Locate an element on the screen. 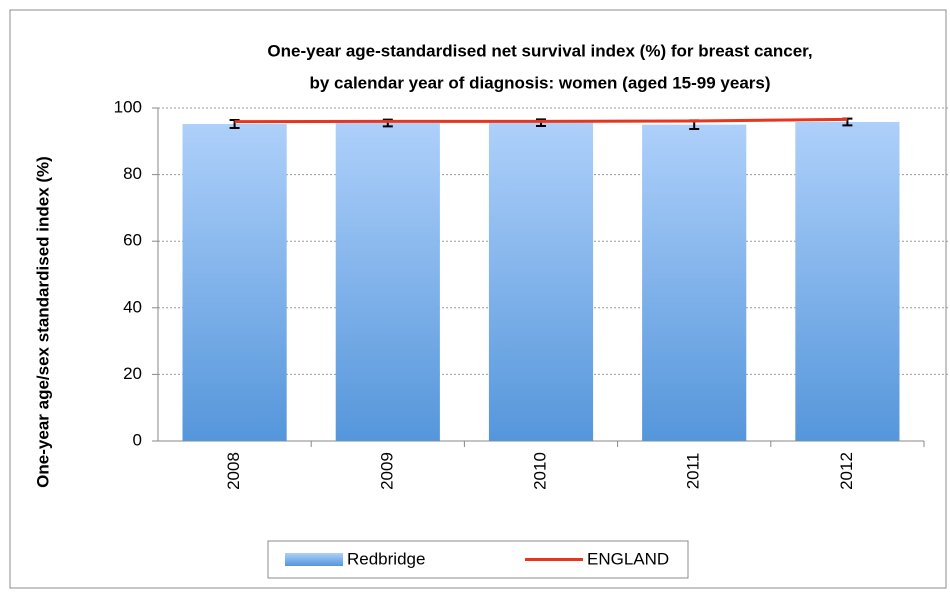 This screenshot has height=599, width=950. y-tick-label: 60 is located at coordinates (132, 240).